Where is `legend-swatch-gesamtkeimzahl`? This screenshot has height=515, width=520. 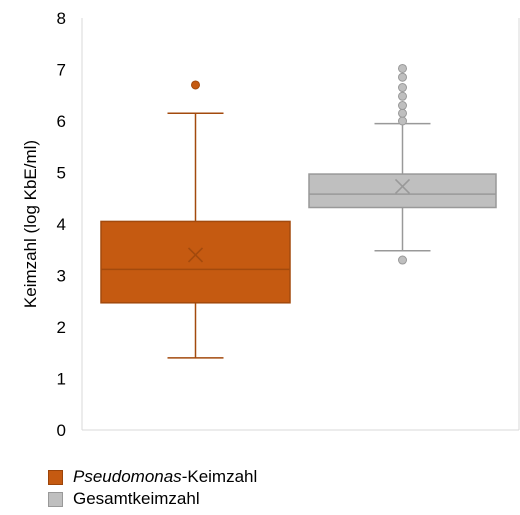 legend-swatch-gesamtkeimzahl is located at coordinates (55, 499).